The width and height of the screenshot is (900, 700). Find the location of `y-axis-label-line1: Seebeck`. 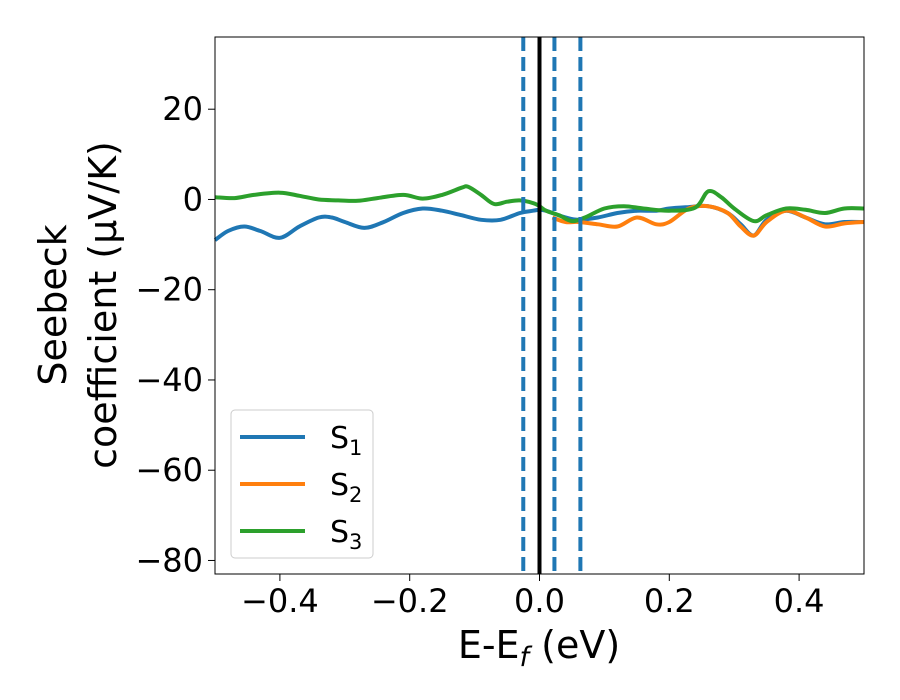

y-axis-label-line1: Seebeck is located at coordinates (53, 304).